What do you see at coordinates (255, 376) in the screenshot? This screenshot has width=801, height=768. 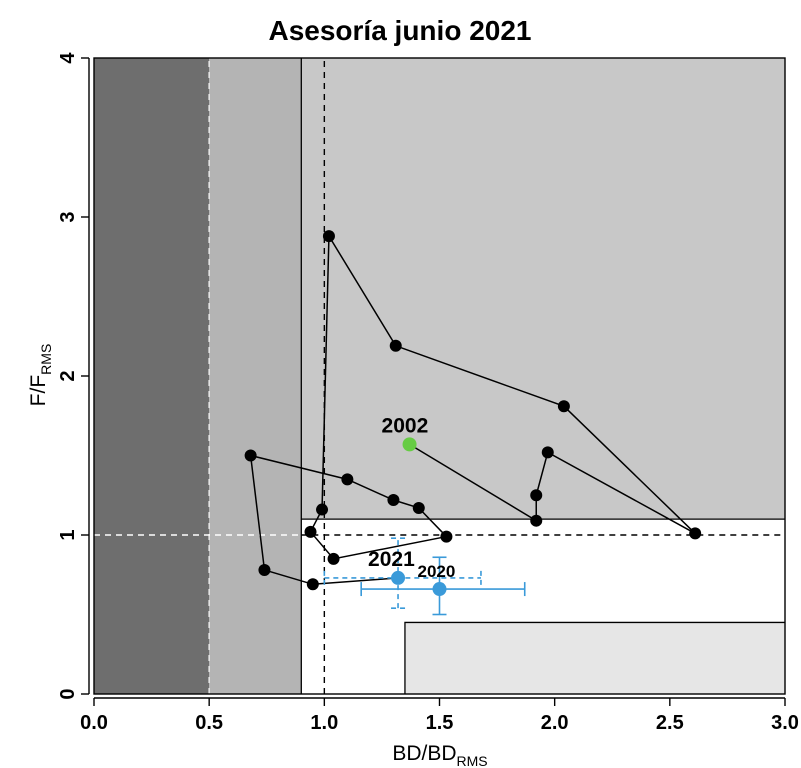 I see `zone-depleted` at bounding box center [255, 376].